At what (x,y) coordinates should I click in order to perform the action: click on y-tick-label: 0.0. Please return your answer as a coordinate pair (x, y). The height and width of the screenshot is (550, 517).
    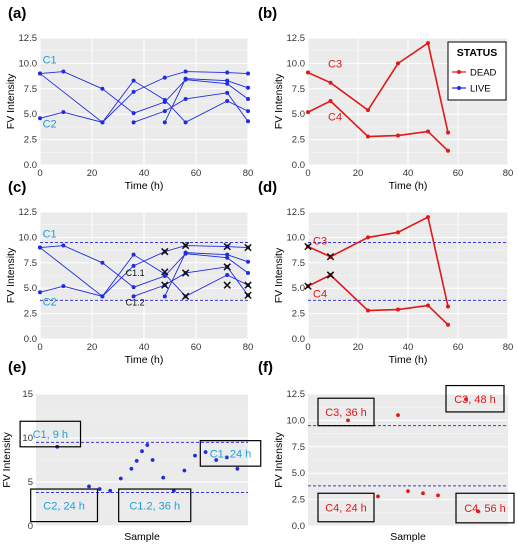
    Looking at the image, I should click on (30, 165).